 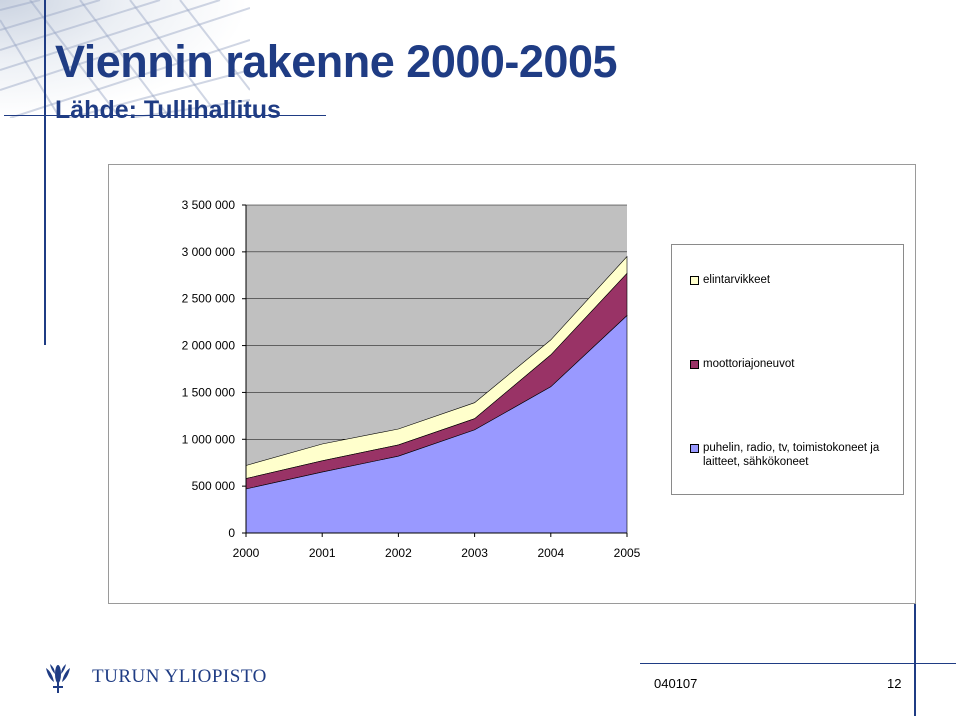 I want to click on footer-rule-horizontal, so click(x=798, y=663).